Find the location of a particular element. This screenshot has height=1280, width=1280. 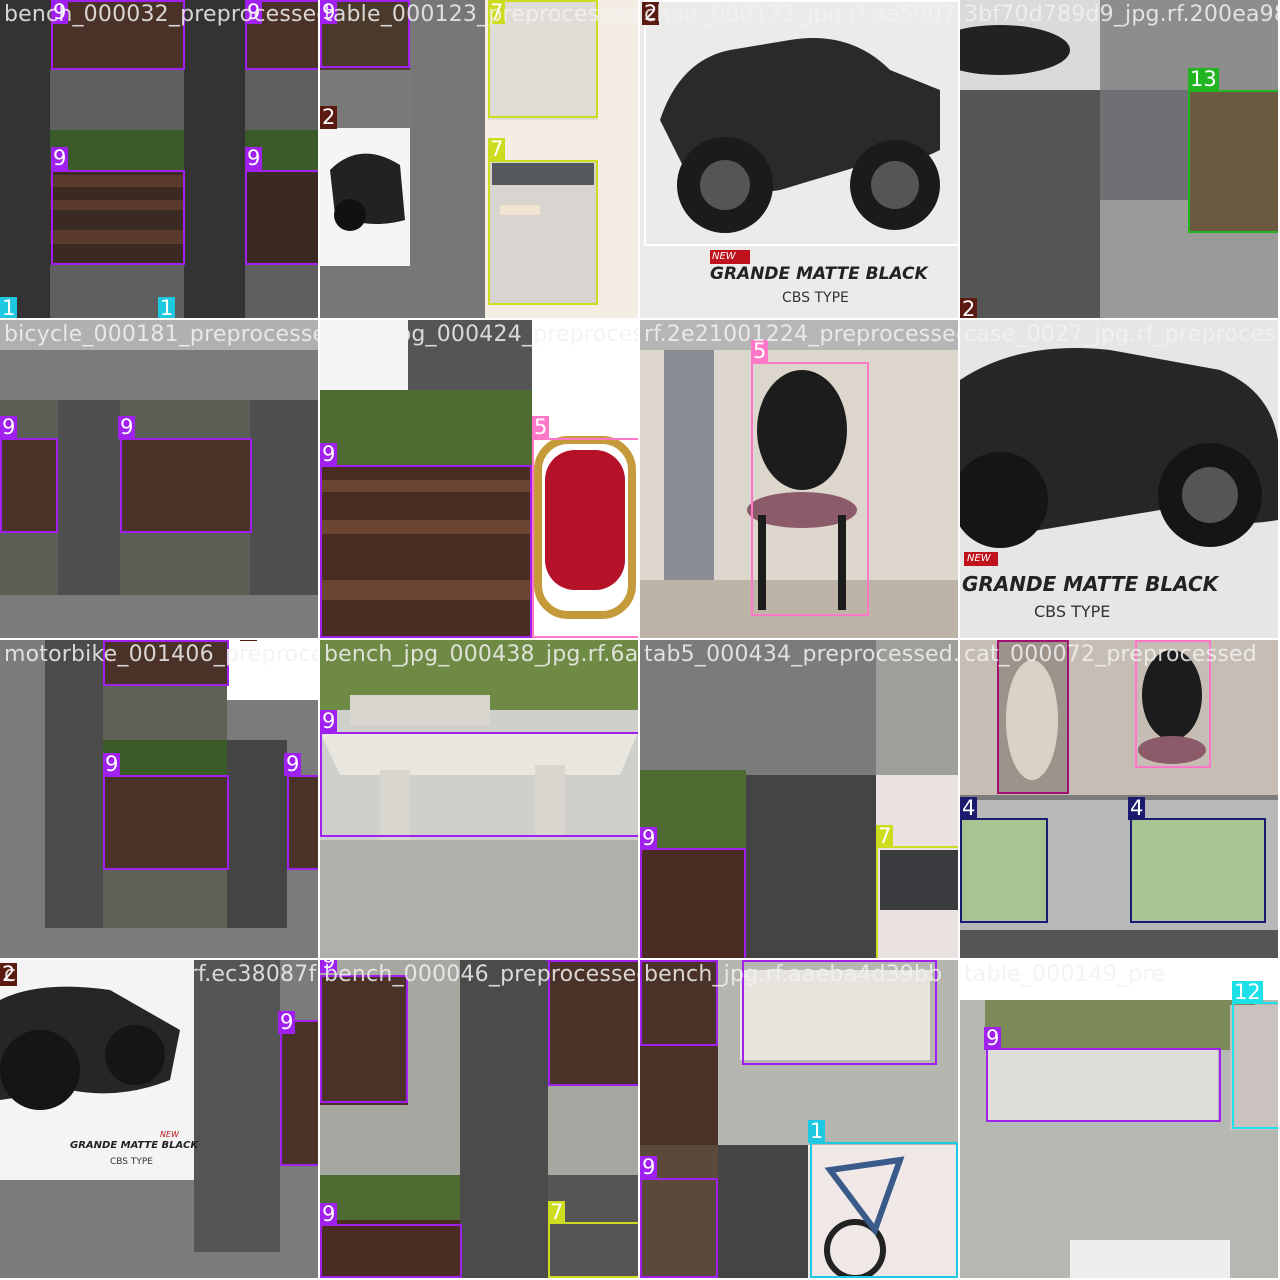

tile-cat-bus: 11 5 4 4 cat_000072_preprocessed is located at coordinates (1119, 799).